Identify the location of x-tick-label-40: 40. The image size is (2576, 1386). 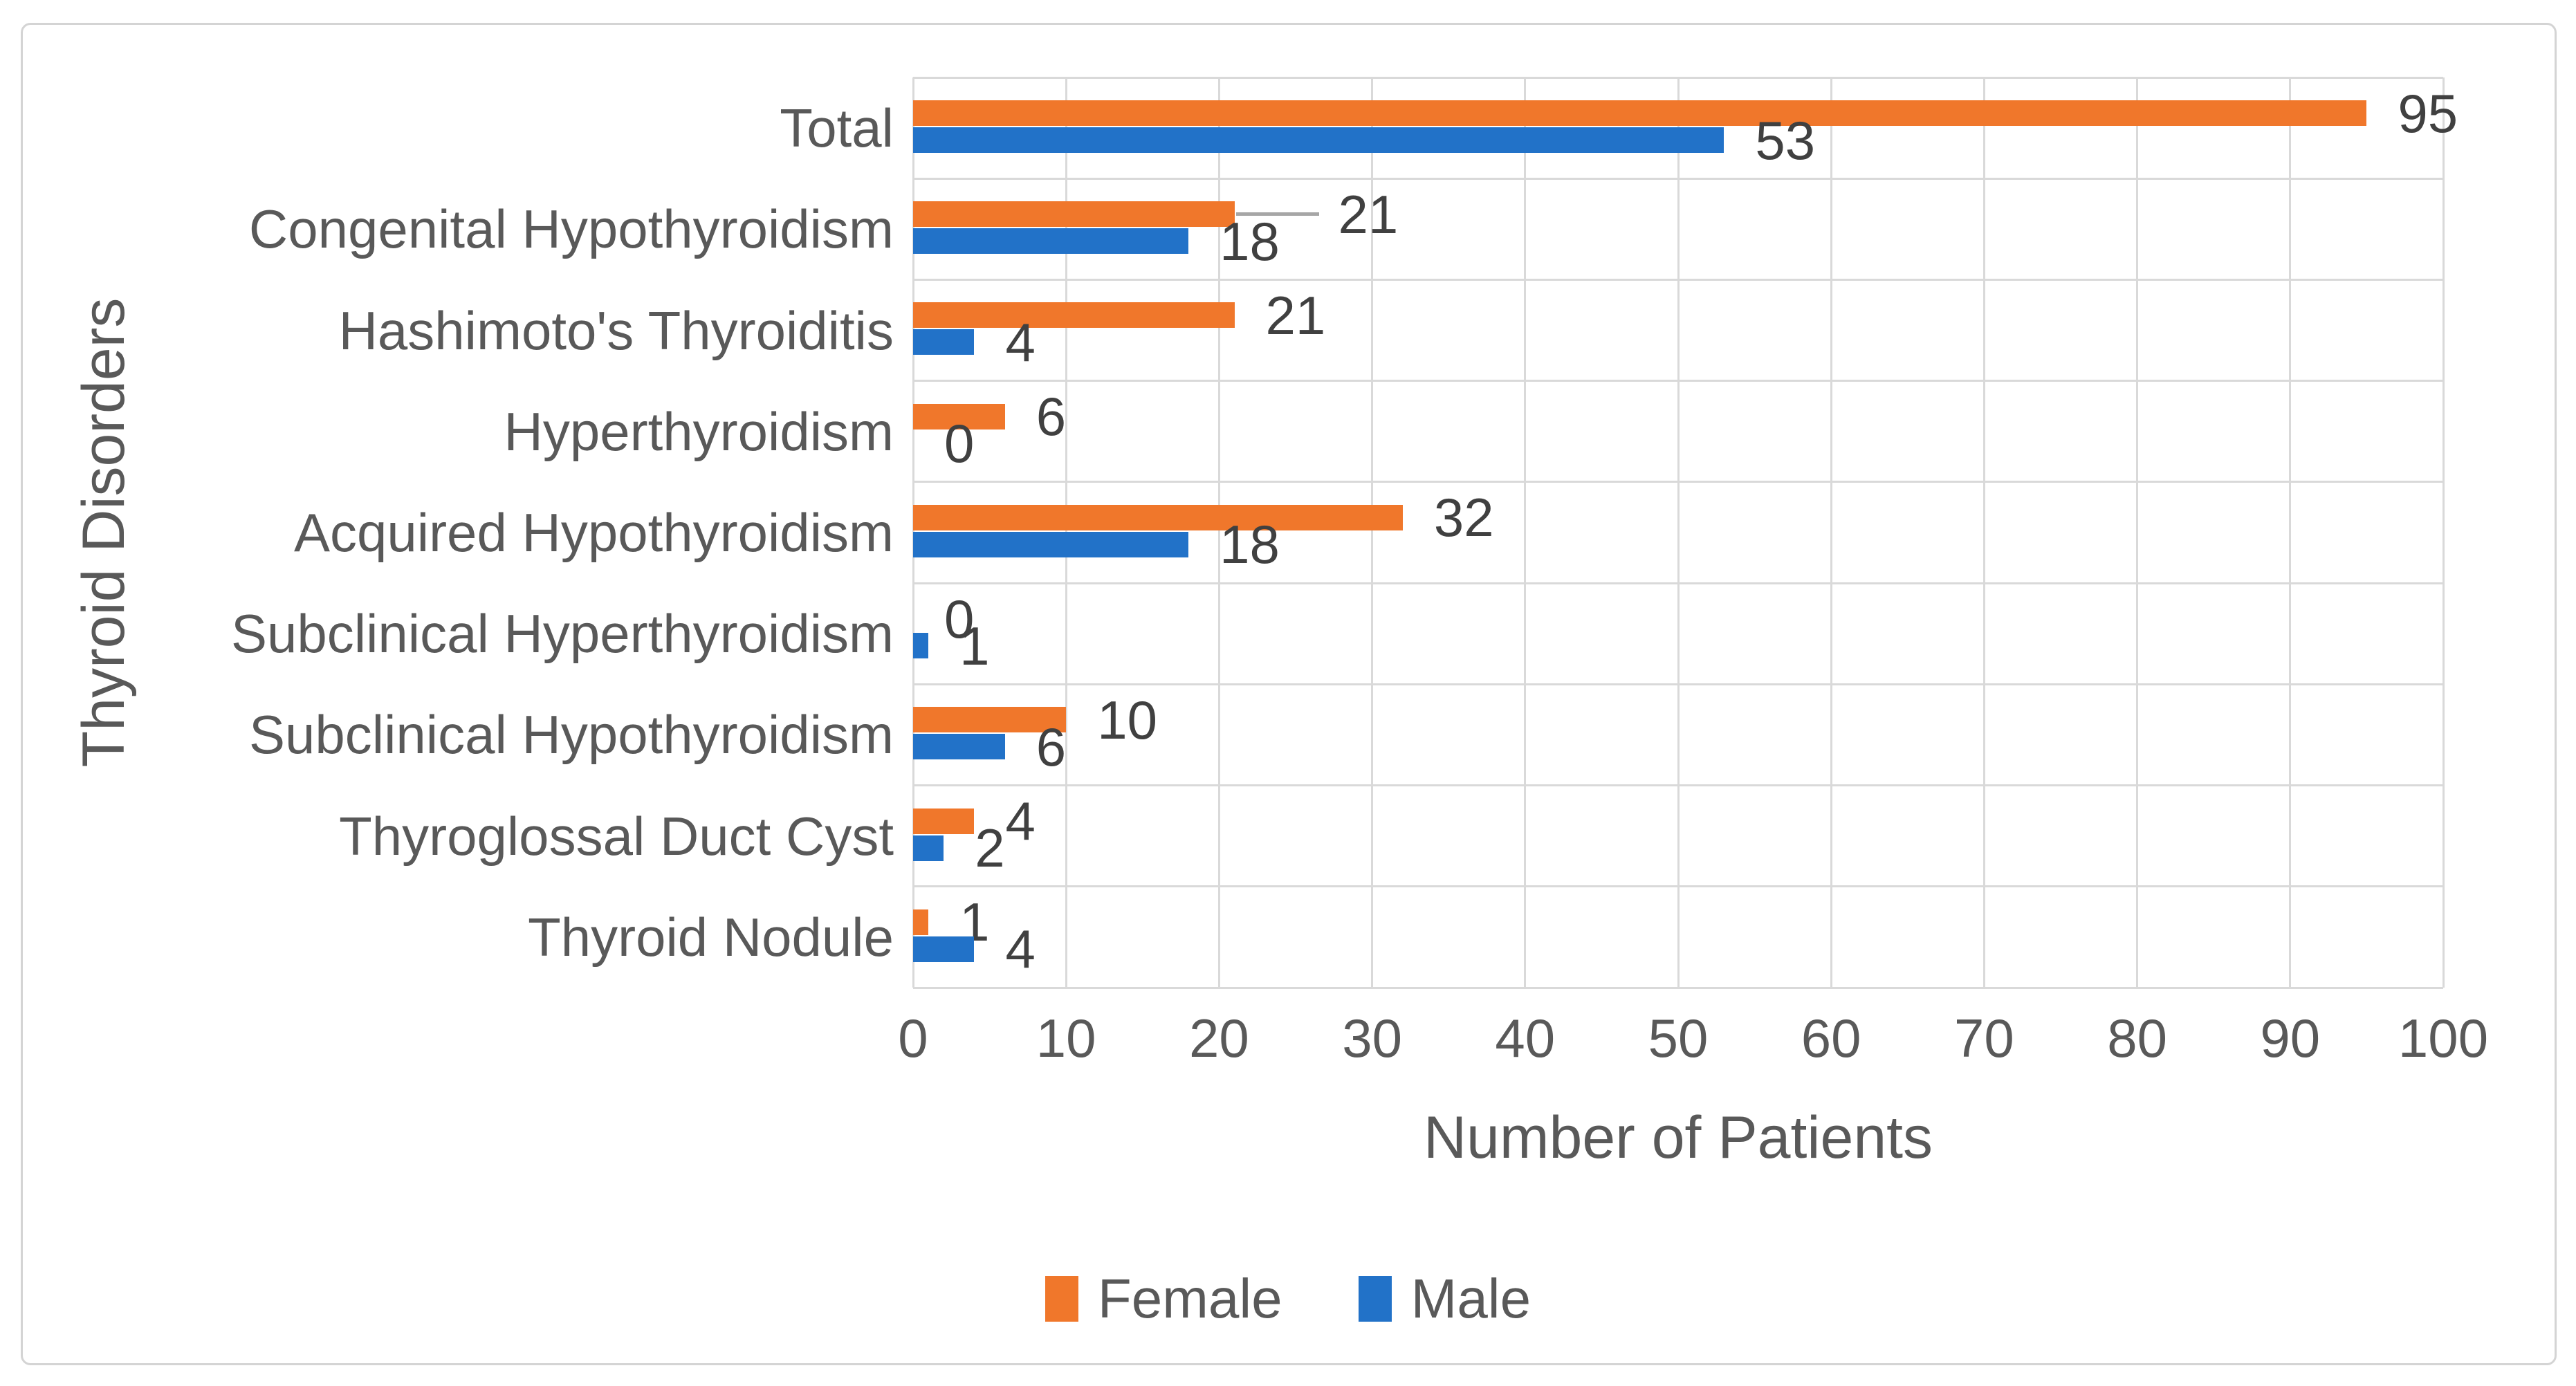
(1525, 1038).